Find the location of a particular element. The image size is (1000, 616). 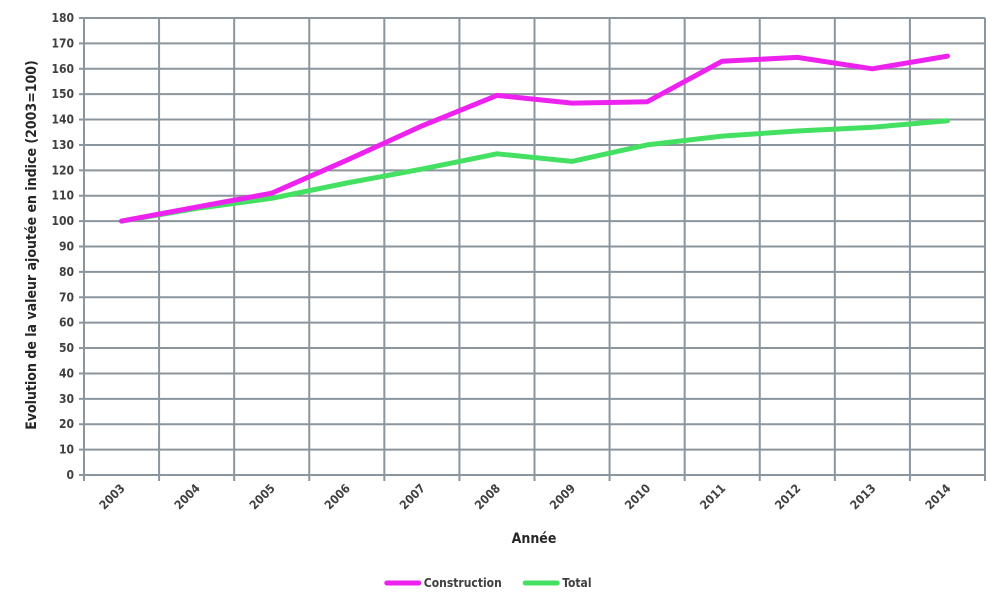

x-tick-label: 2003 is located at coordinates (112, 496).